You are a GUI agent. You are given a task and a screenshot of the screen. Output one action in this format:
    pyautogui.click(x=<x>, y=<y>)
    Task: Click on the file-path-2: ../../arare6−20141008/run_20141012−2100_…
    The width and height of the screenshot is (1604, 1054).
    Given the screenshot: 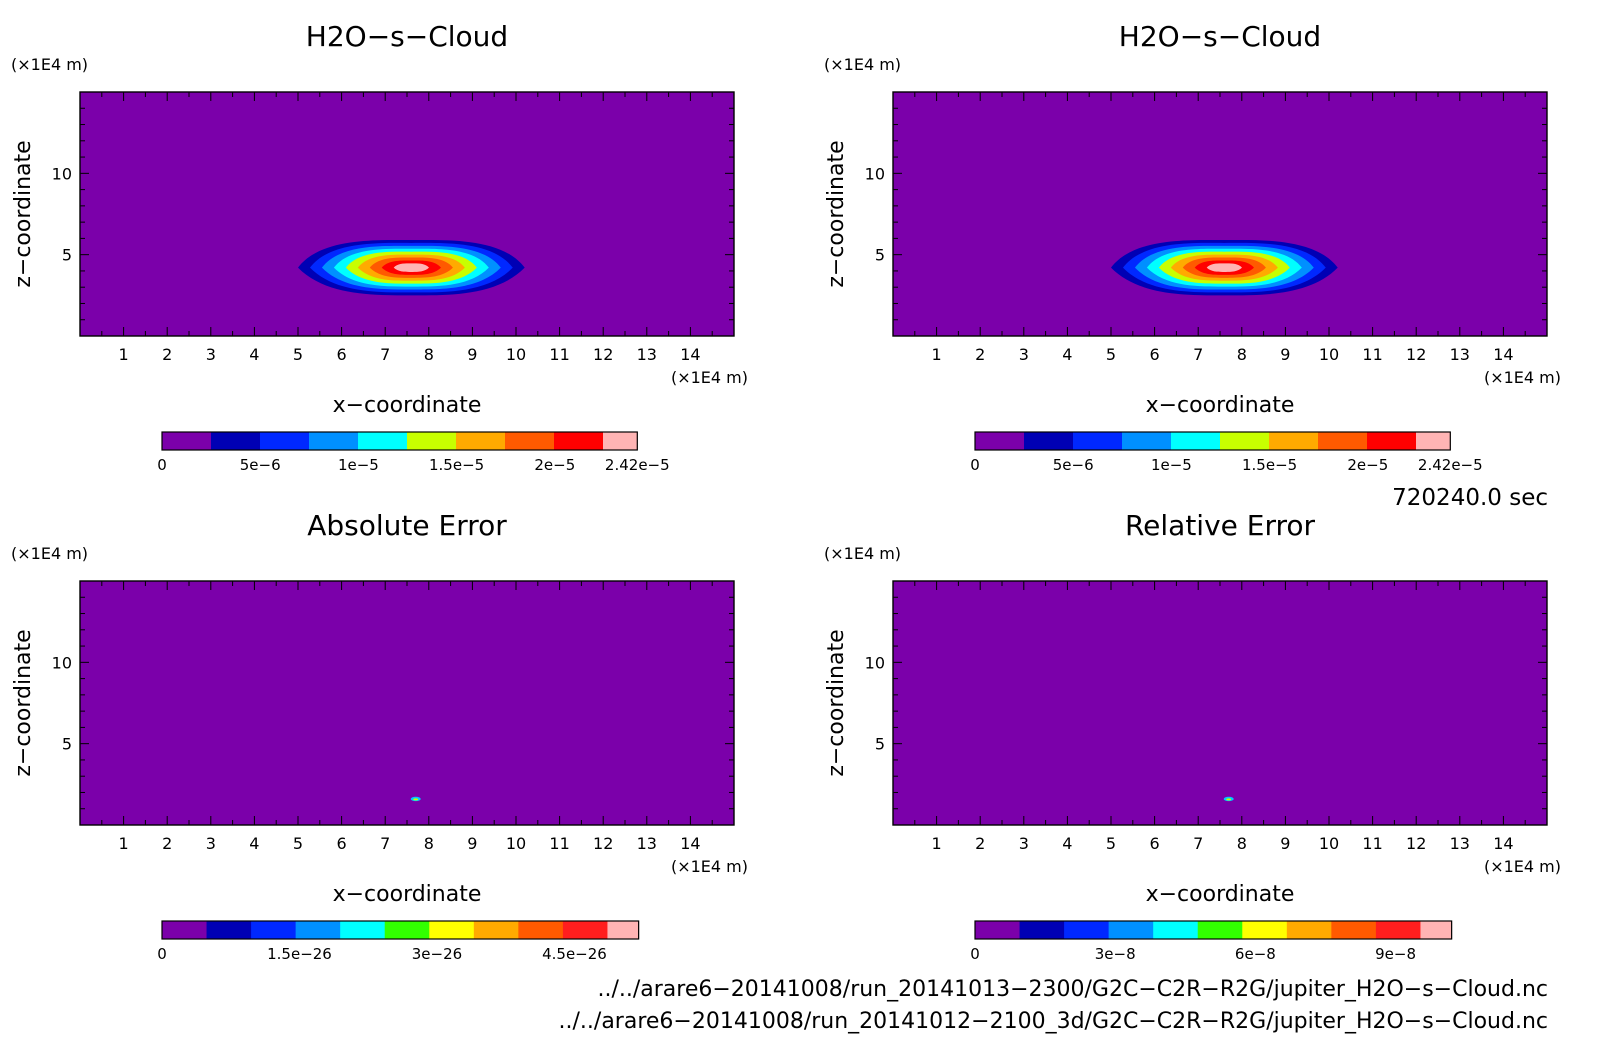 What is the action you would take?
    pyautogui.click(x=1053, y=1021)
    